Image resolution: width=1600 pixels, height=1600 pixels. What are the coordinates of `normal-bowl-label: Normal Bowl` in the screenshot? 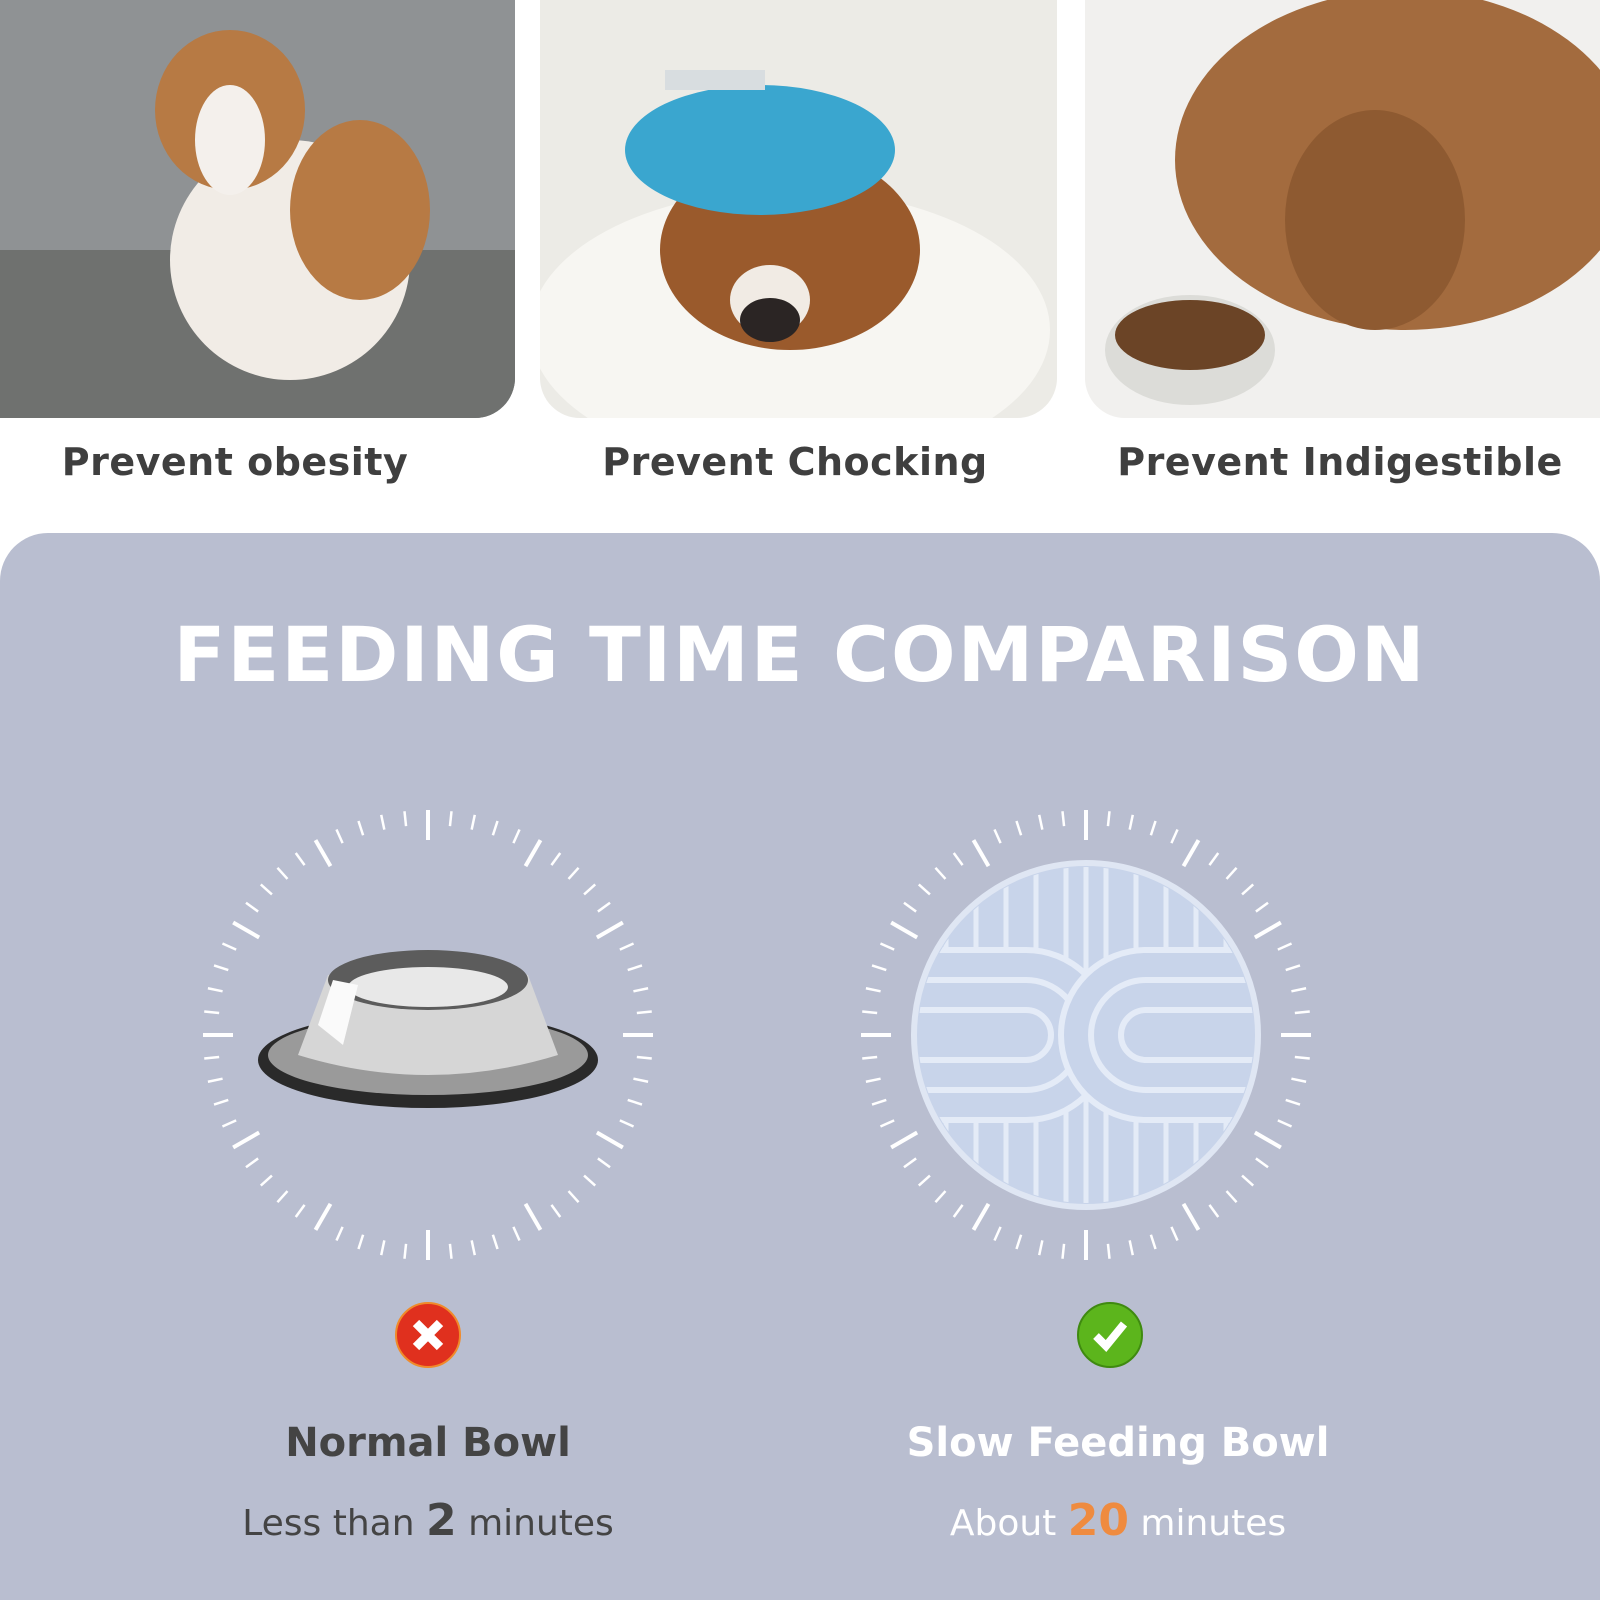 It's located at (428, 1443).